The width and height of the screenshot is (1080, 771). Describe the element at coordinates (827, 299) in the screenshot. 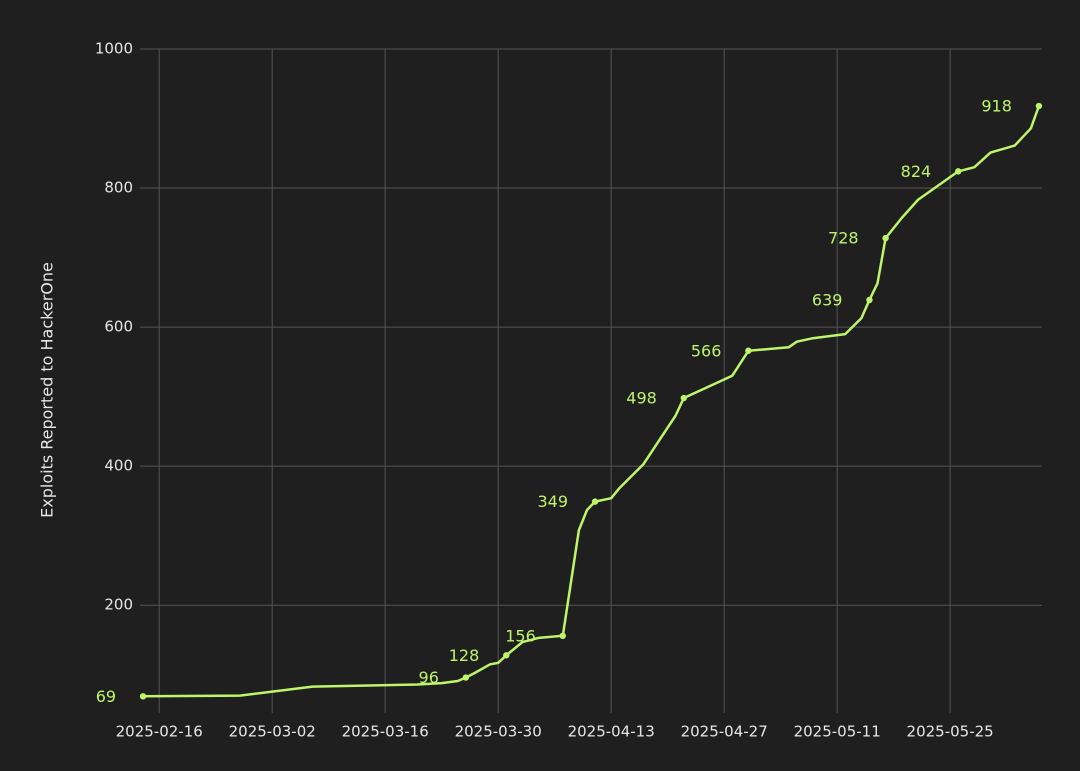

I see `data-label: 639` at that location.